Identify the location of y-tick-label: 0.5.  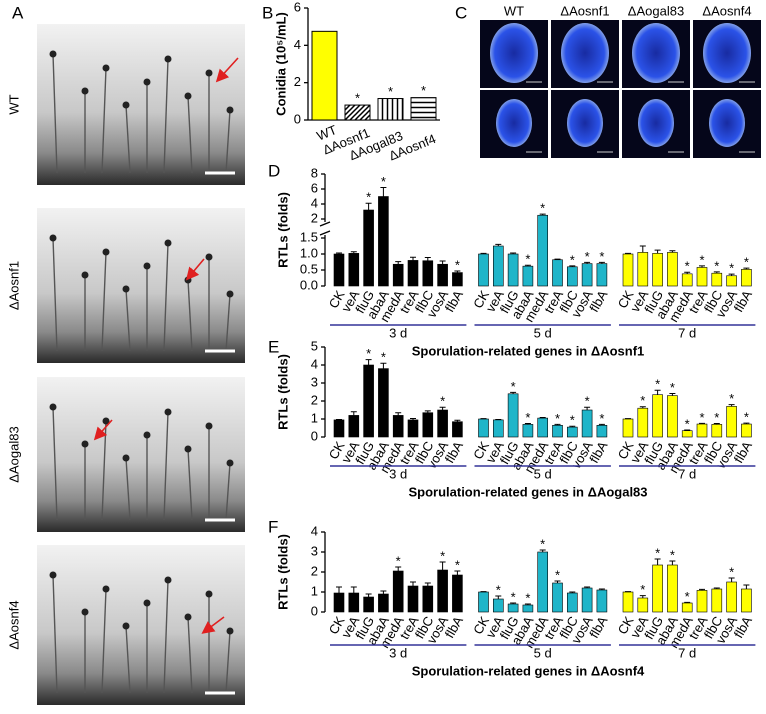
(309, 268).